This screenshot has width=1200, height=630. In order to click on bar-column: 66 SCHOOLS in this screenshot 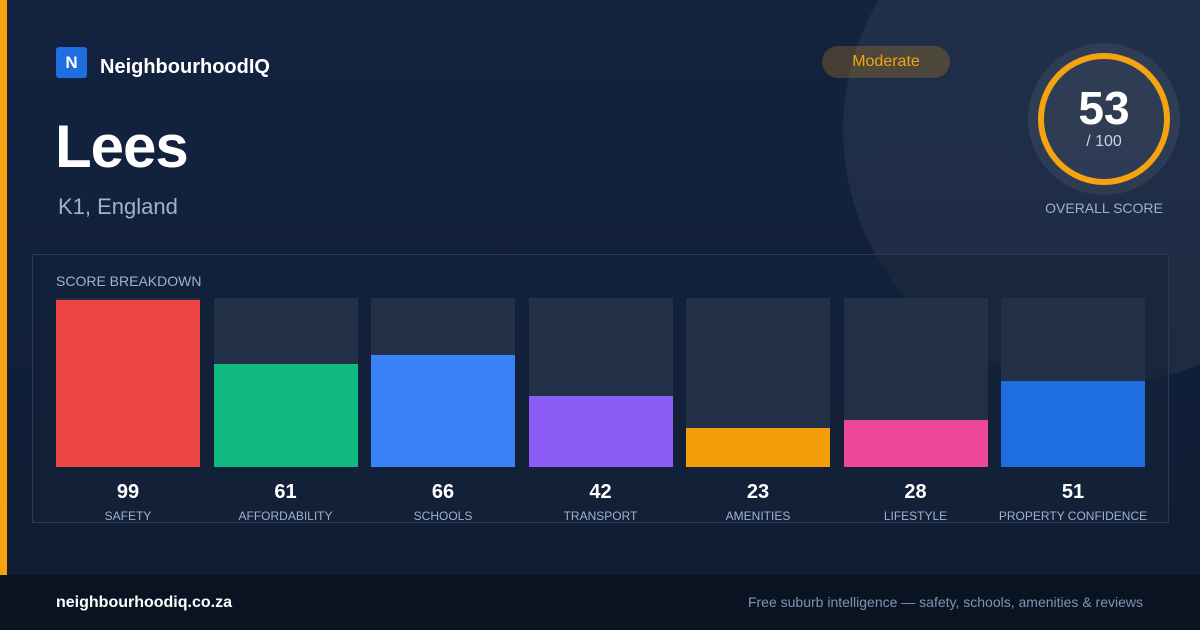, I will do `click(443, 410)`.